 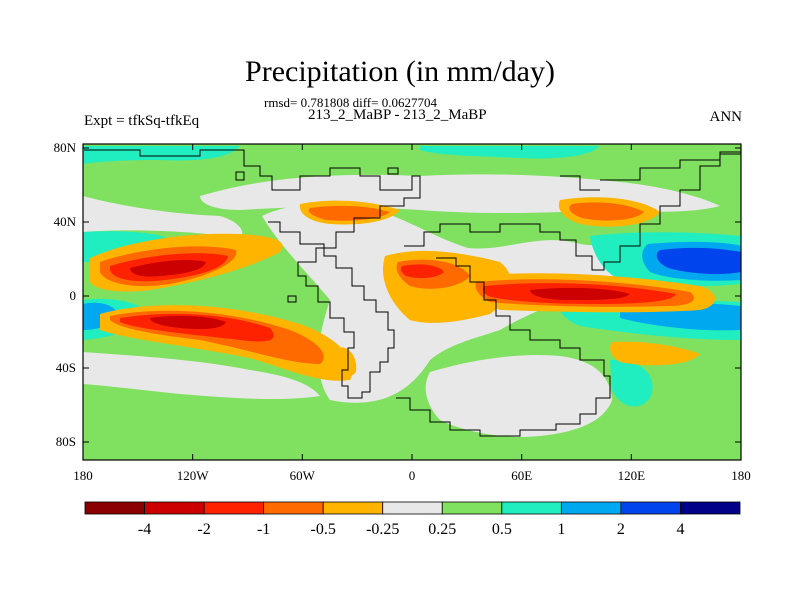 I want to click on experiment-label: Expt = tfkSq-tfkEq, so click(x=142, y=121).